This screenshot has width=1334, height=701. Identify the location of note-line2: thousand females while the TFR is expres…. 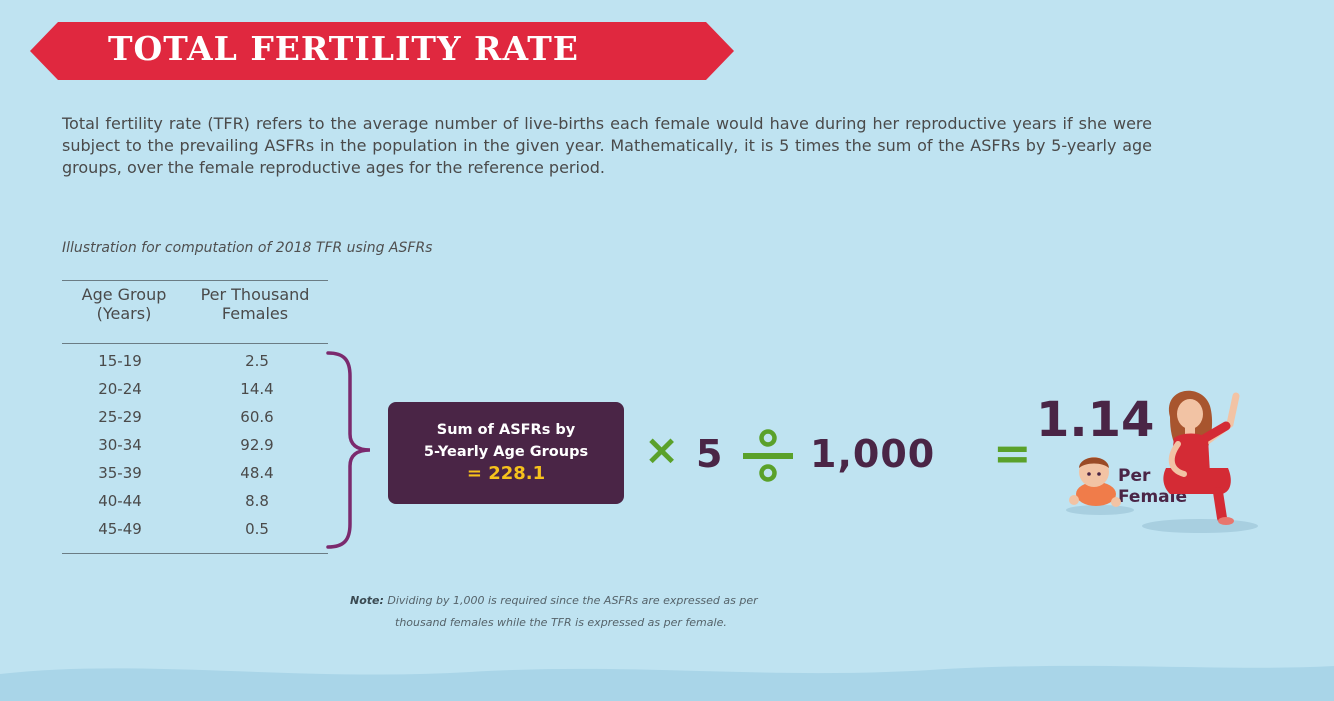
(561, 622).